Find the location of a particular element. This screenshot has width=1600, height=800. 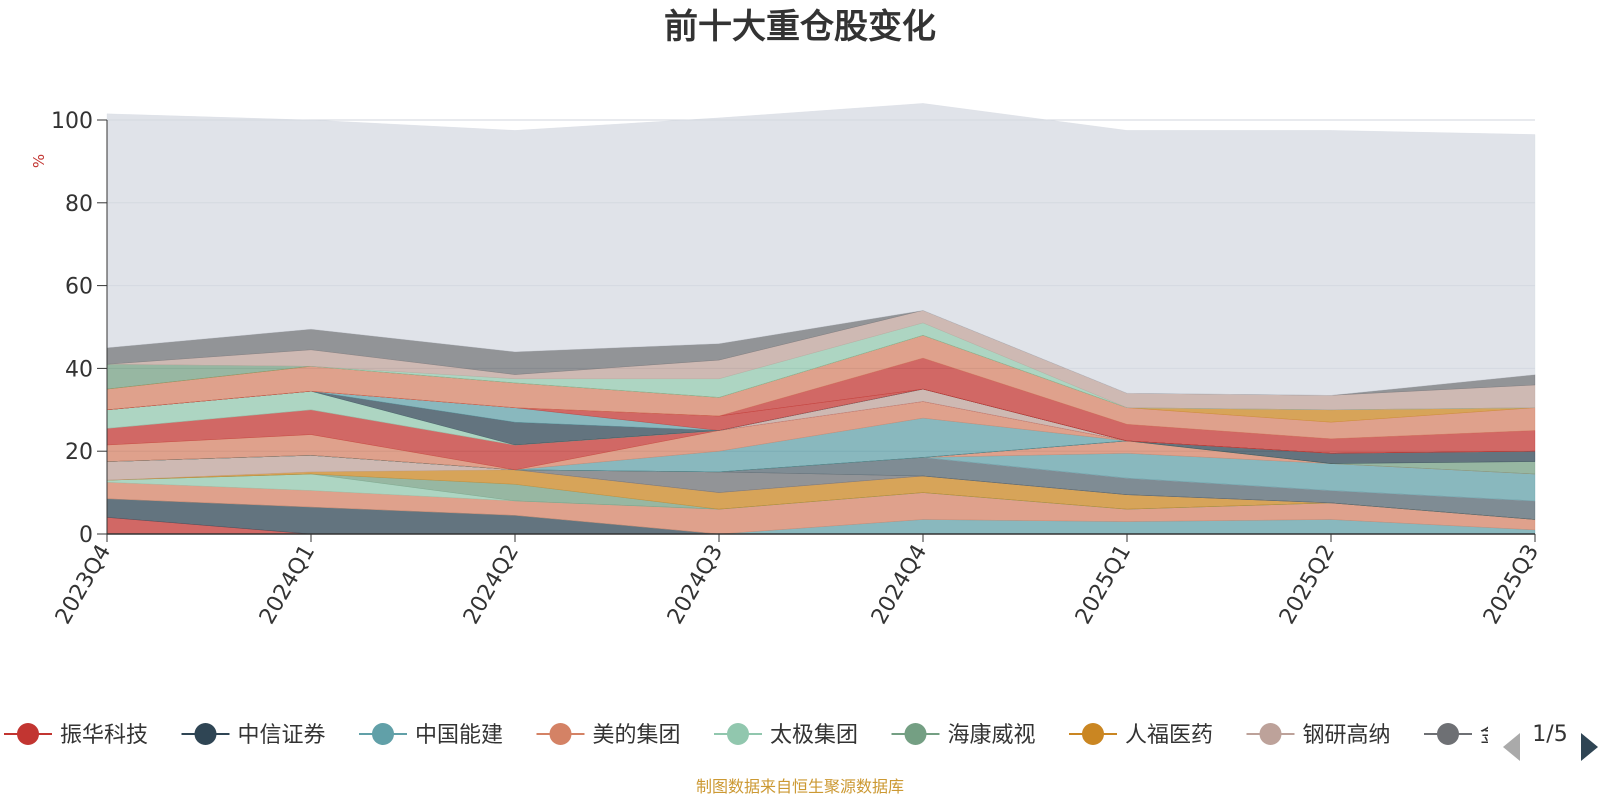

legend-next-page-icon is located at coordinates (1589, 747).